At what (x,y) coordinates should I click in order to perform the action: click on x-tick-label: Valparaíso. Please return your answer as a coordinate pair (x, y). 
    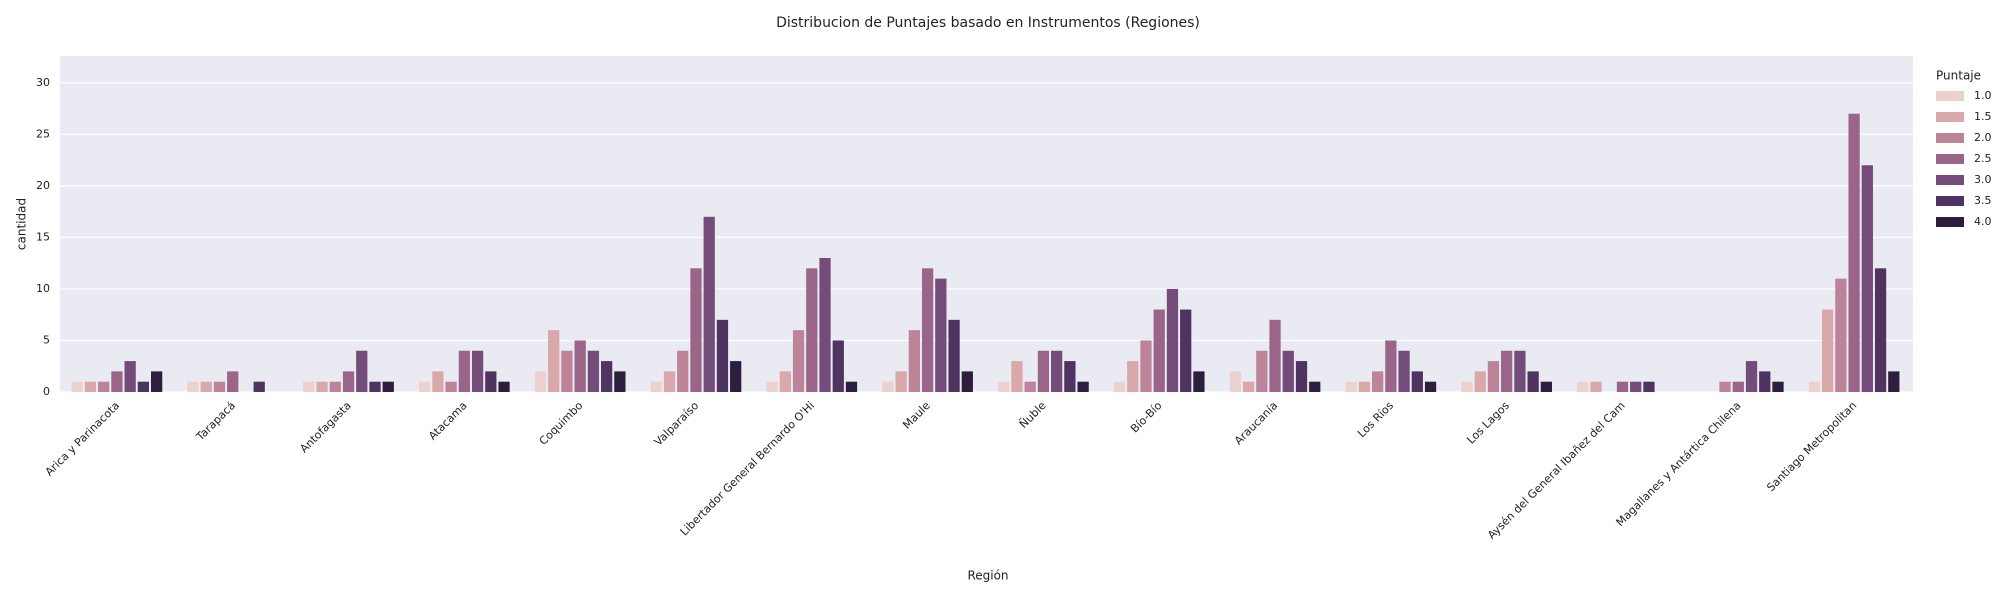
    Looking at the image, I should click on (677, 424).